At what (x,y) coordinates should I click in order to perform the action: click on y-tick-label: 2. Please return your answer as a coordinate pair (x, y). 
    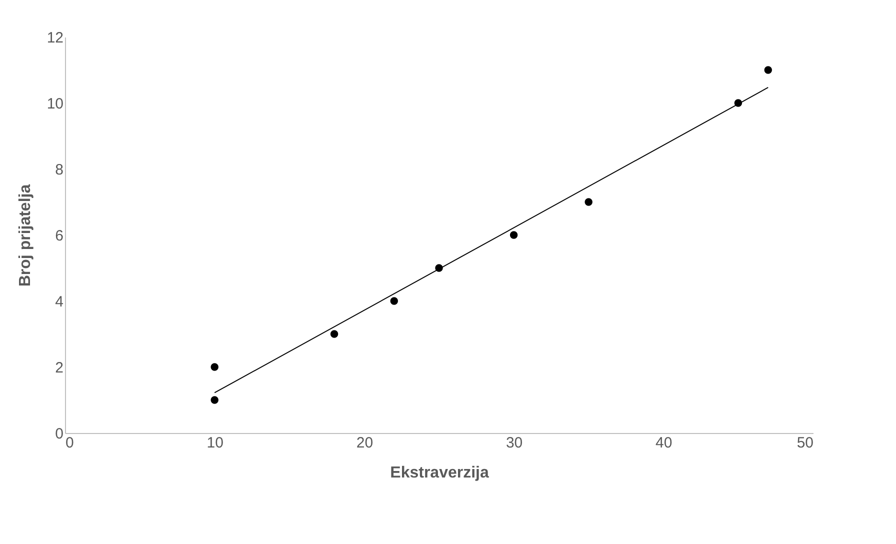
    Looking at the image, I should click on (59, 368).